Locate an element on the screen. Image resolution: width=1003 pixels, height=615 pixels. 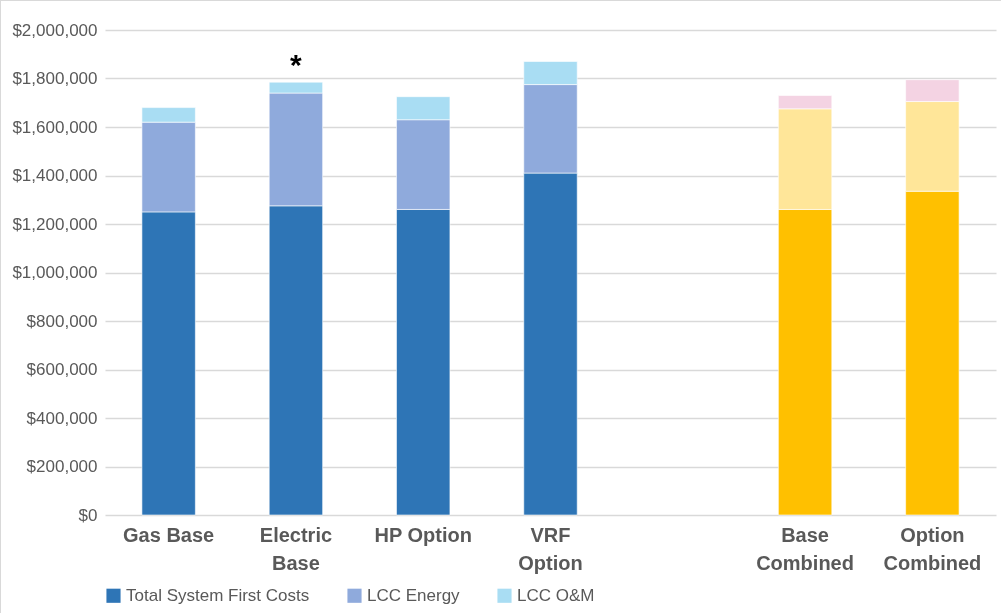
legend-label: LCC Energy is located at coordinates (414, 595).